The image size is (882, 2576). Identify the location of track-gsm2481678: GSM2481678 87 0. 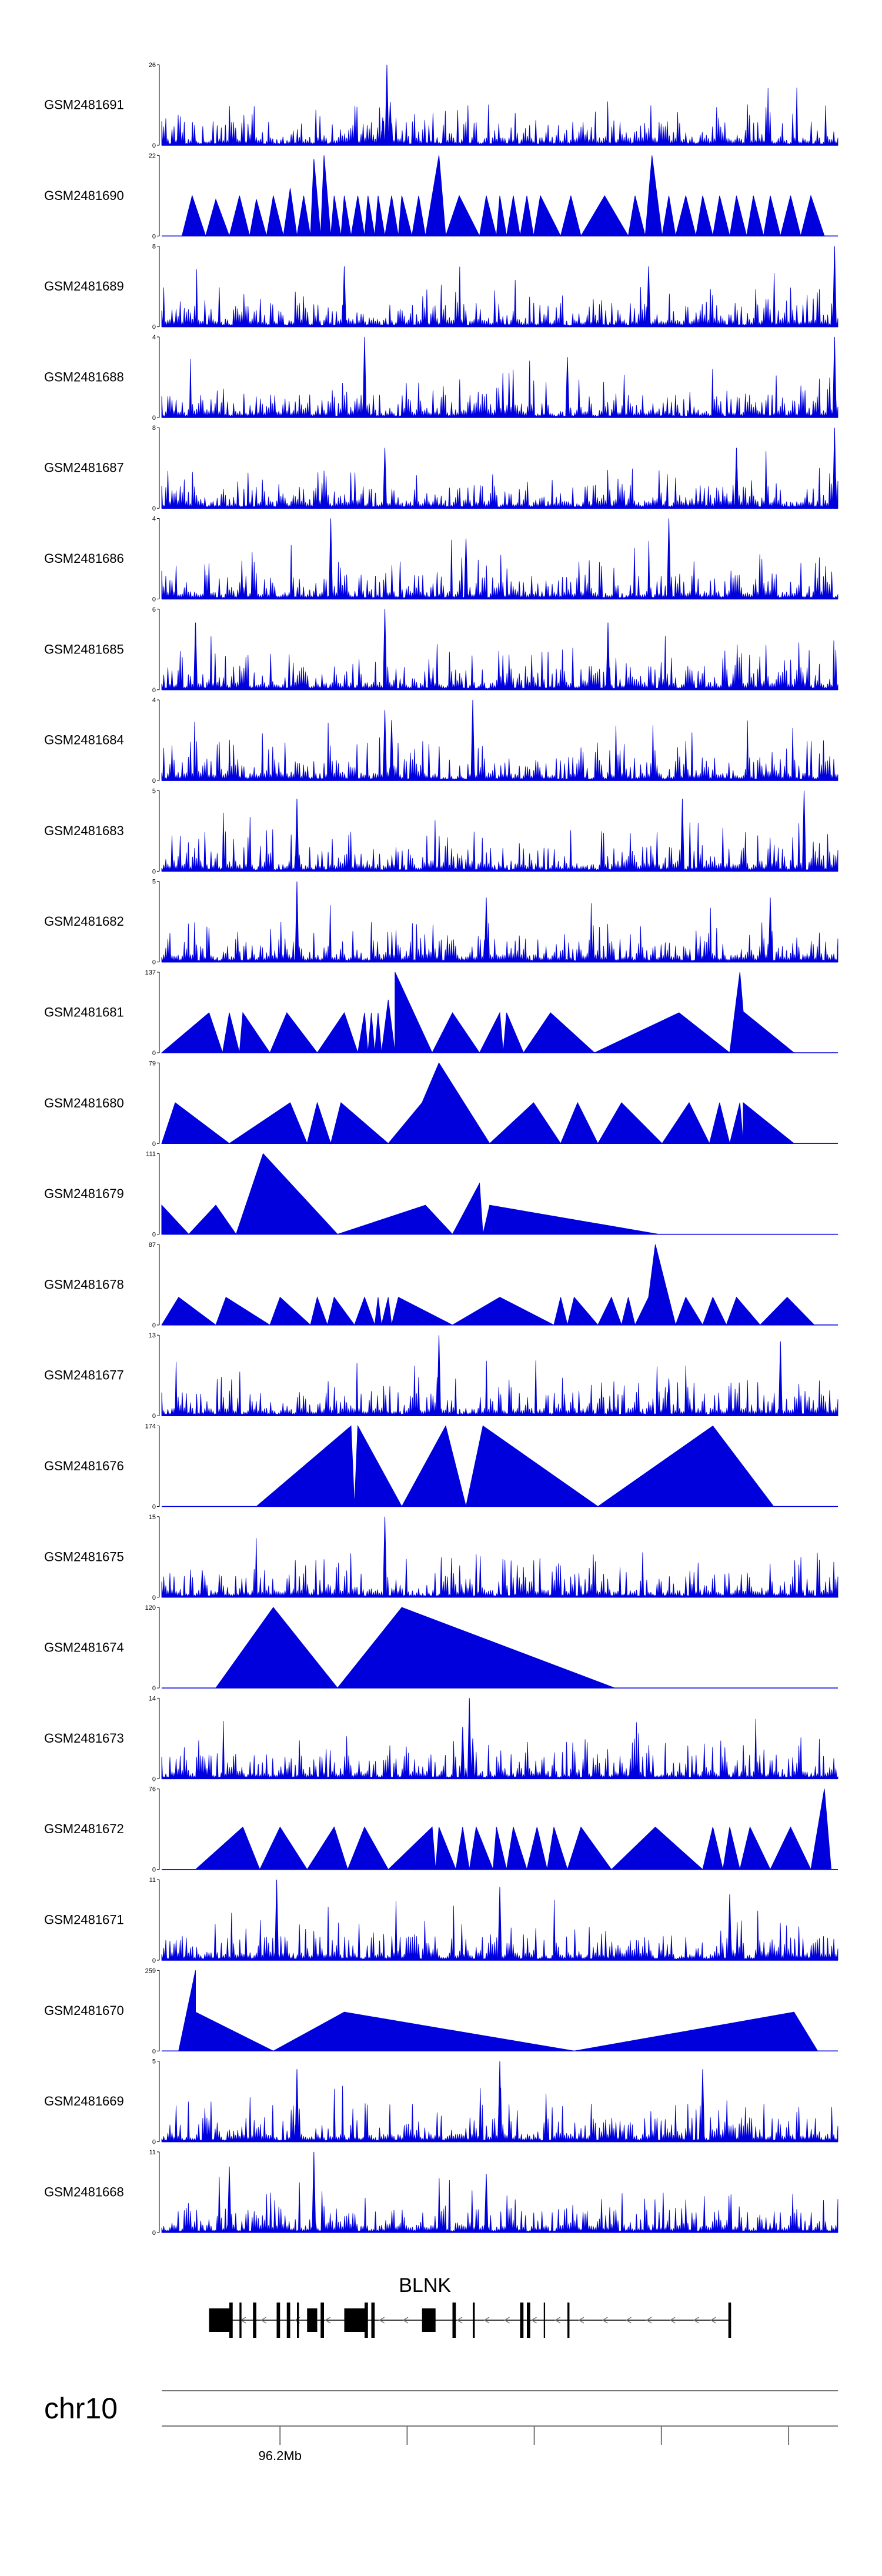
(441, 1285).